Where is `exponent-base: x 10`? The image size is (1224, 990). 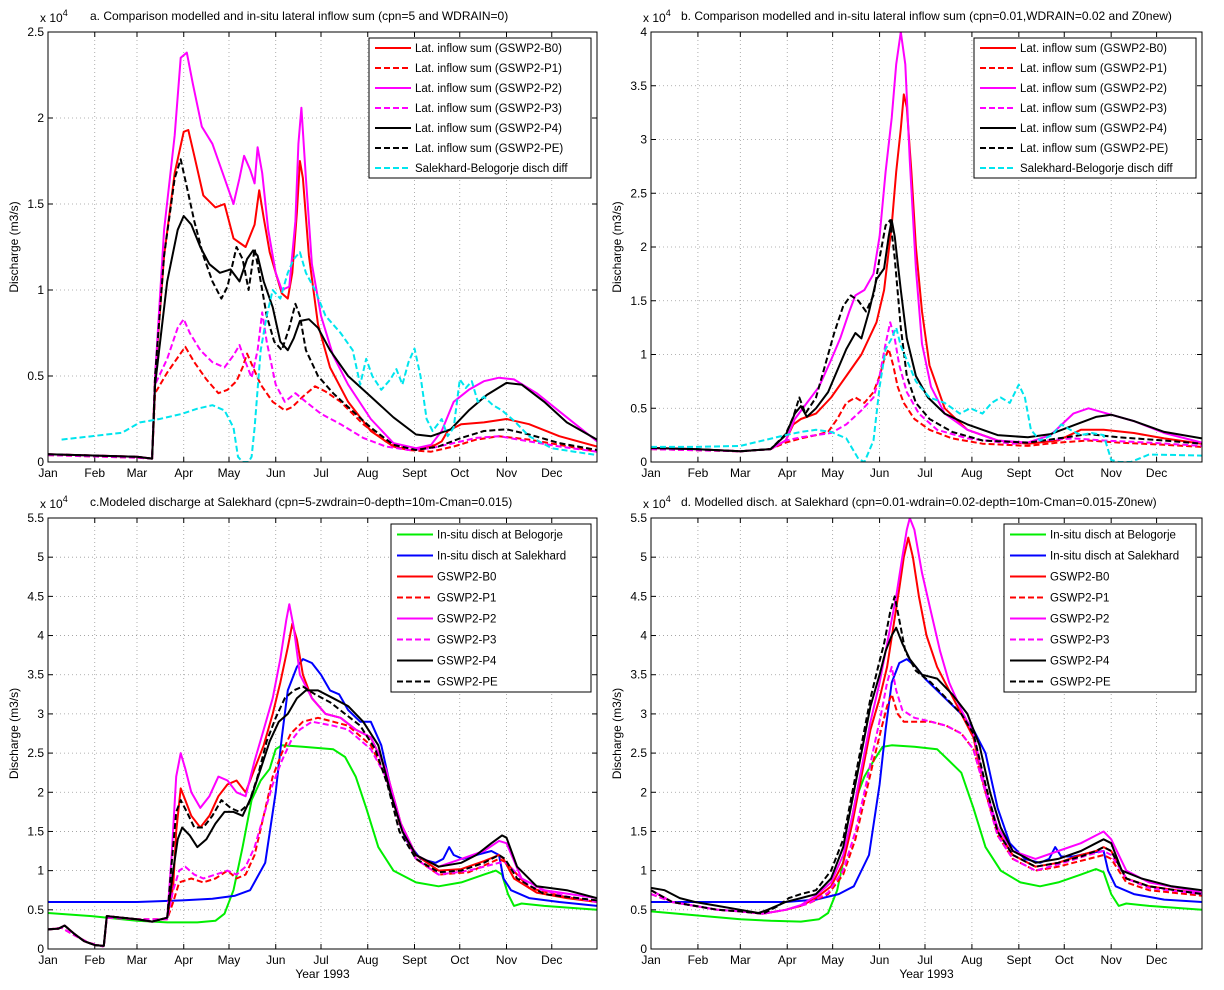 exponent-base: x 10 is located at coordinates (51, 504).